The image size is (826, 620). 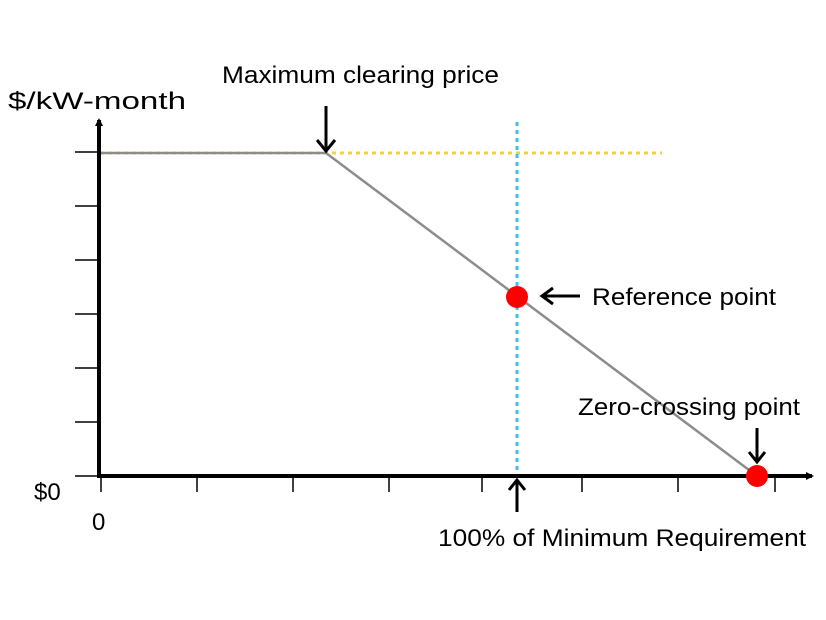 What do you see at coordinates (559, 296) in the screenshot?
I see `reference-point-arrow-icon` at bounding box center [559, 296].